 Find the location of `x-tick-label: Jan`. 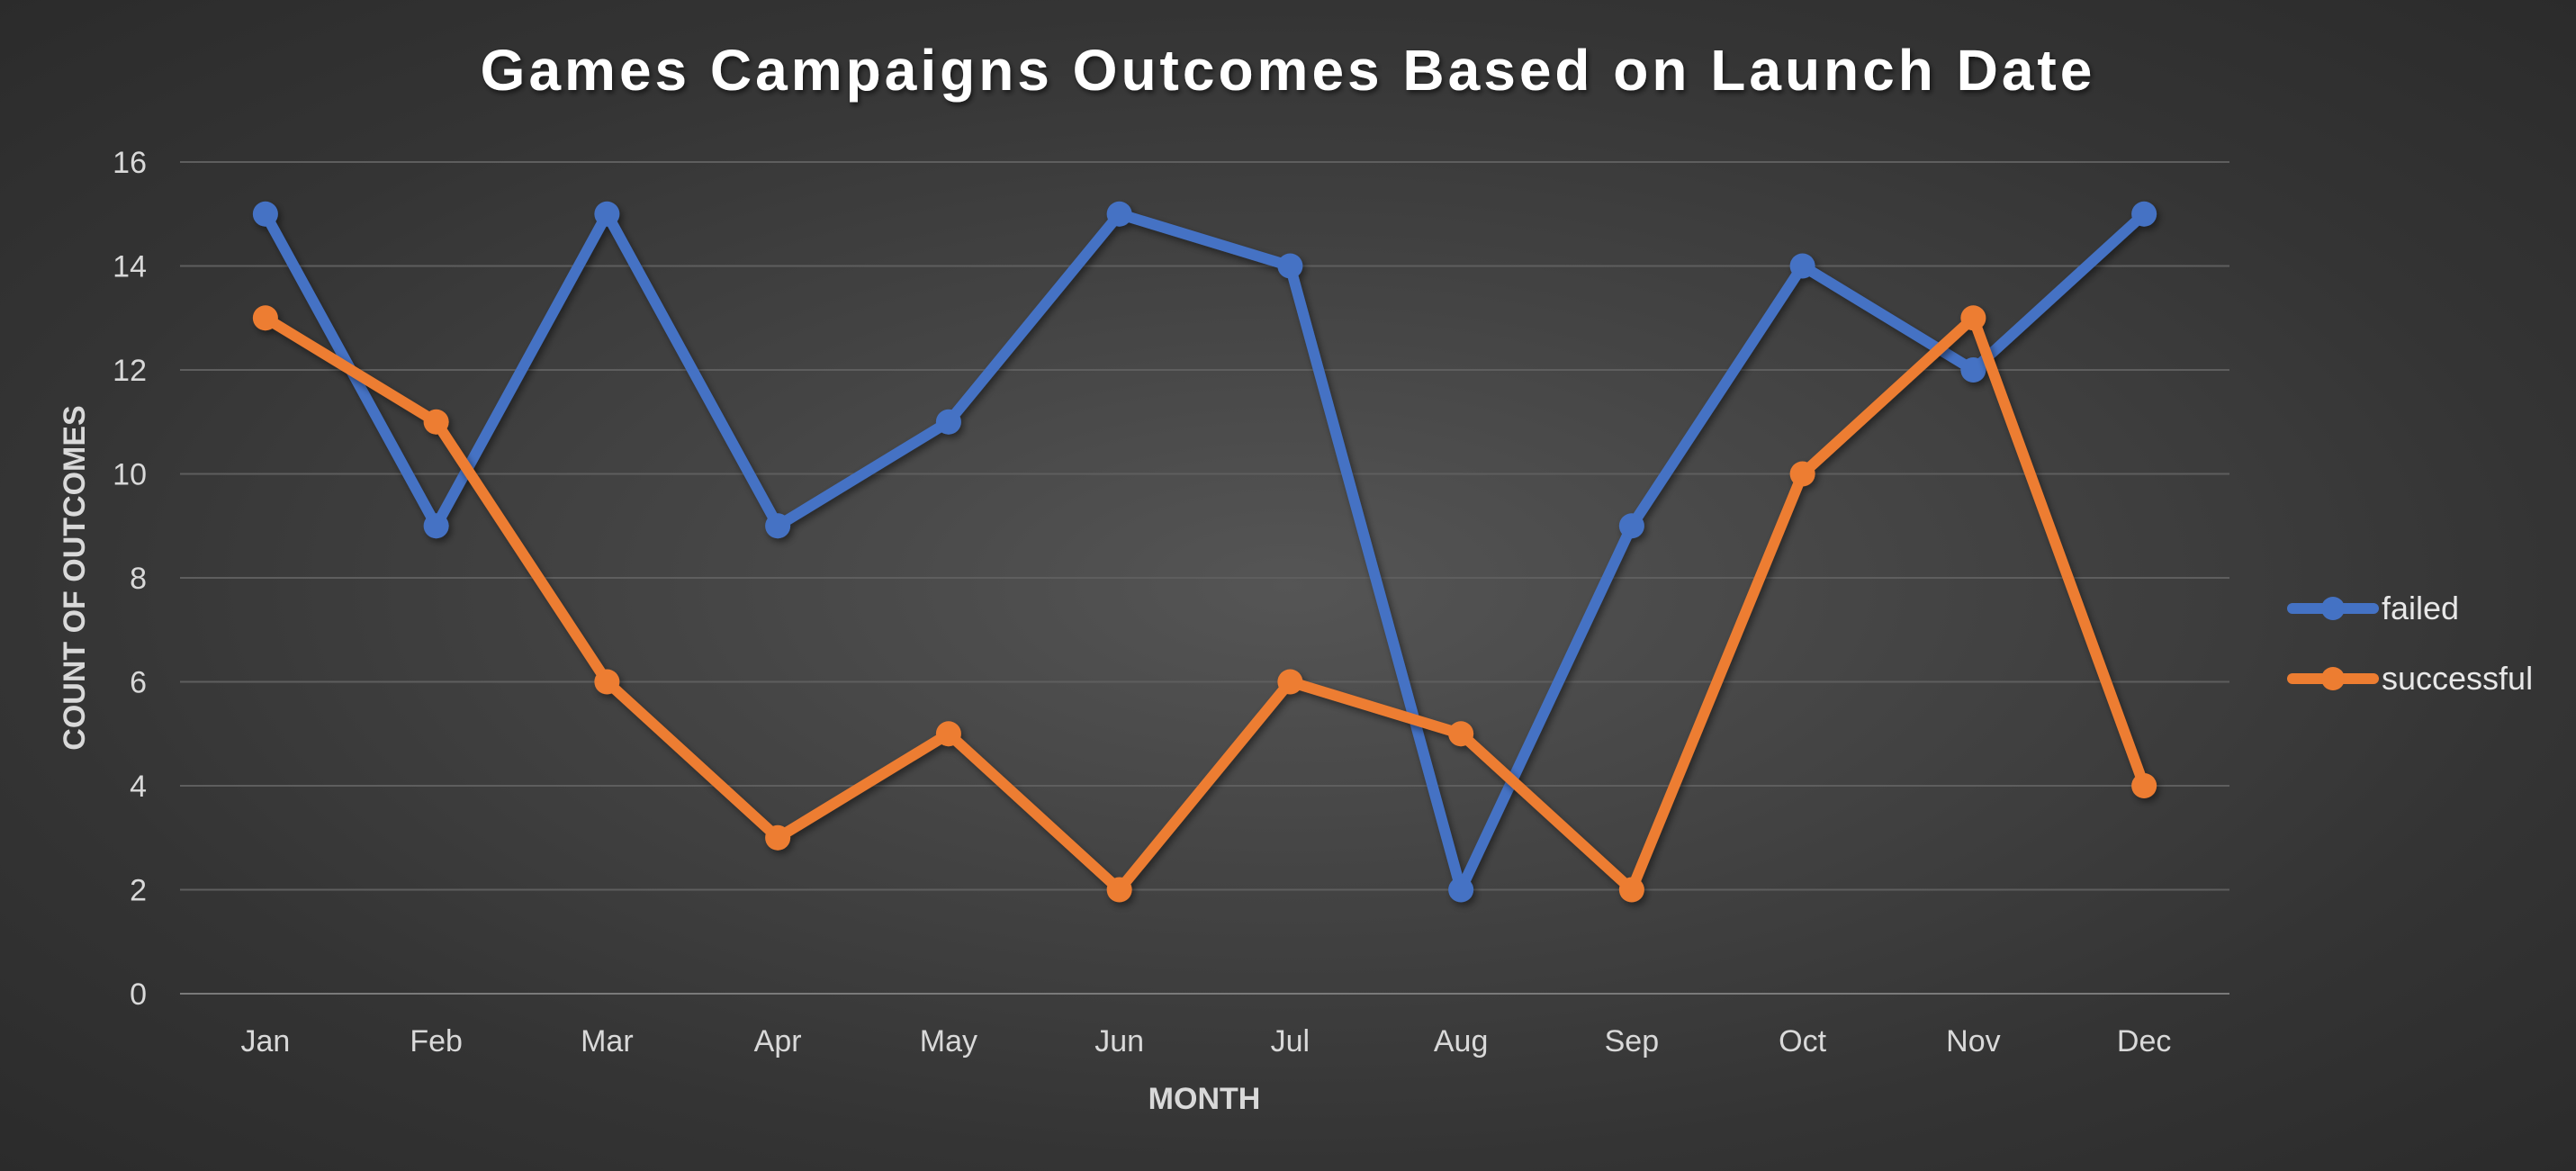

x-tick-label: Jan is located at coordinates (265, 1041).